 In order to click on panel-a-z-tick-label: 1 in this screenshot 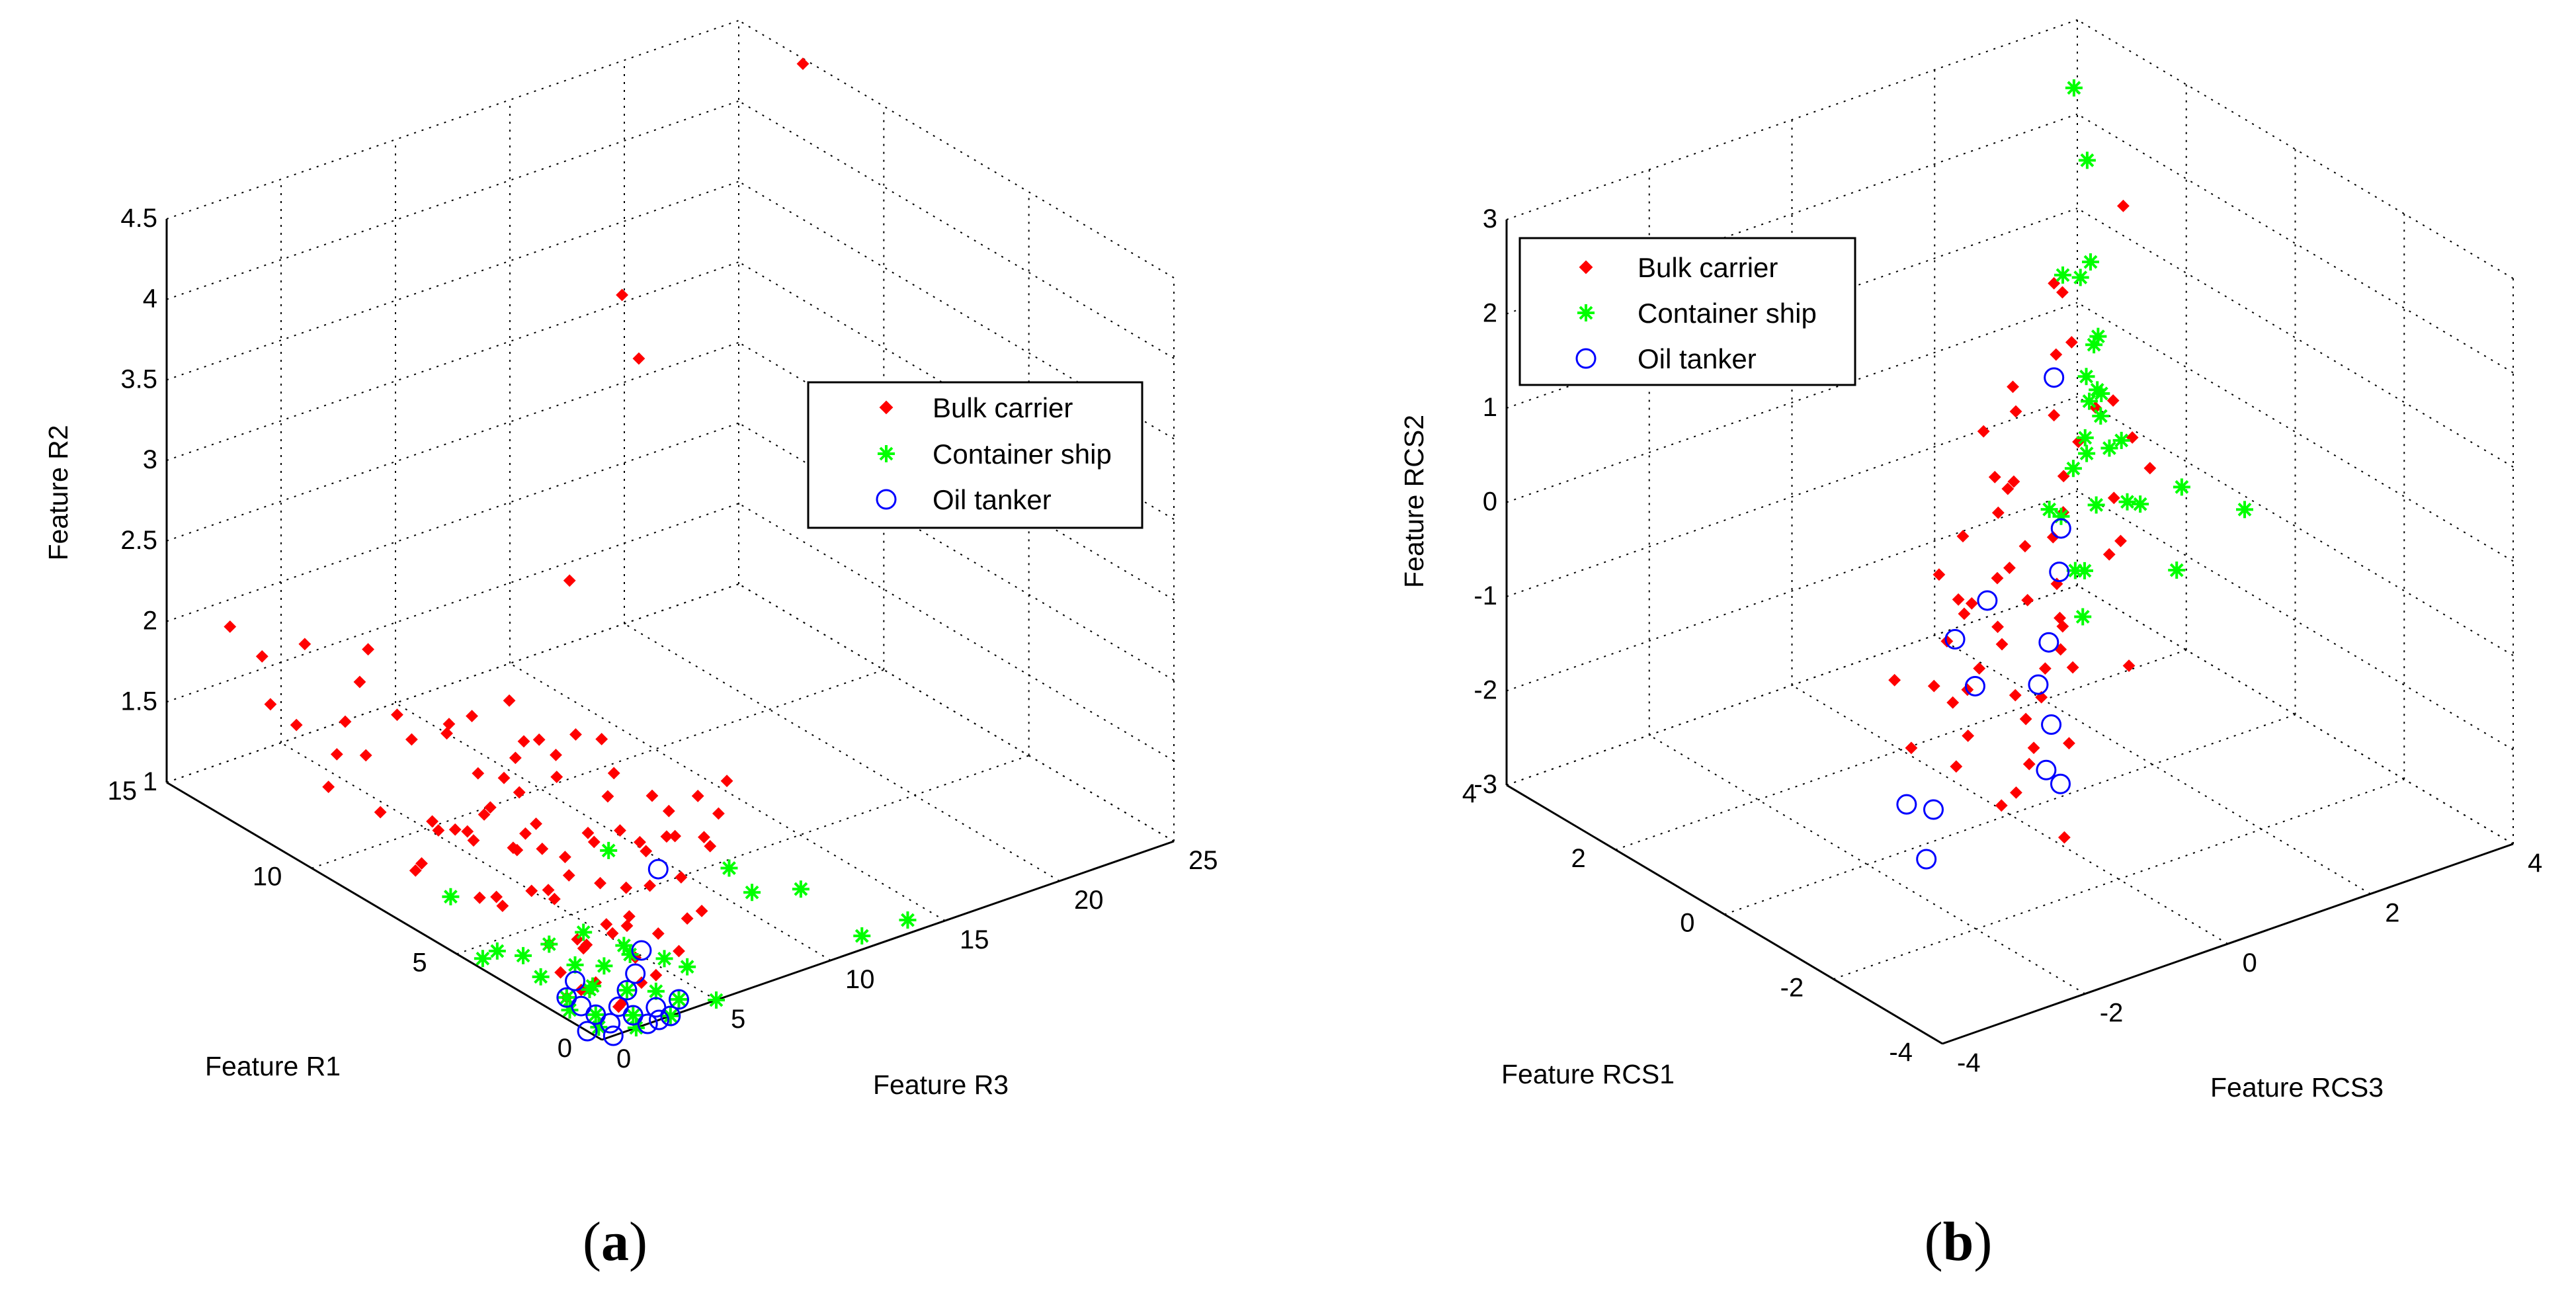, I will do `click(150, 781)`.